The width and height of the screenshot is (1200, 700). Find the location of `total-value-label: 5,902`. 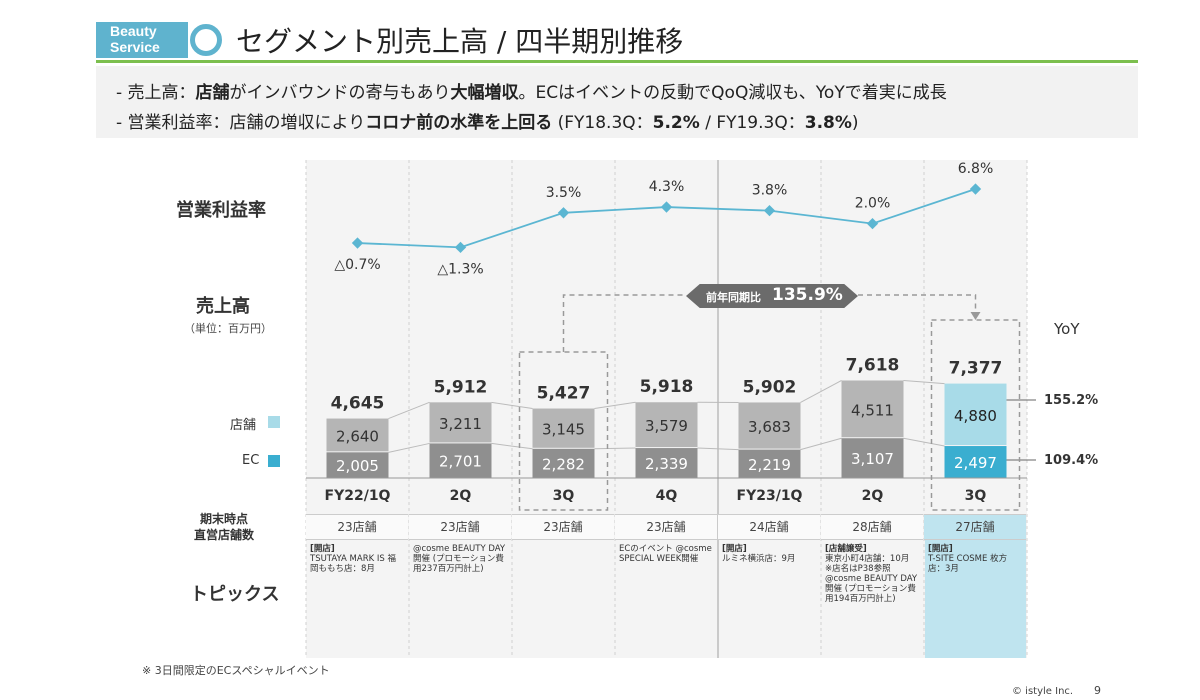

total-value-label: 5,902 is located at coordinates (770, 387).